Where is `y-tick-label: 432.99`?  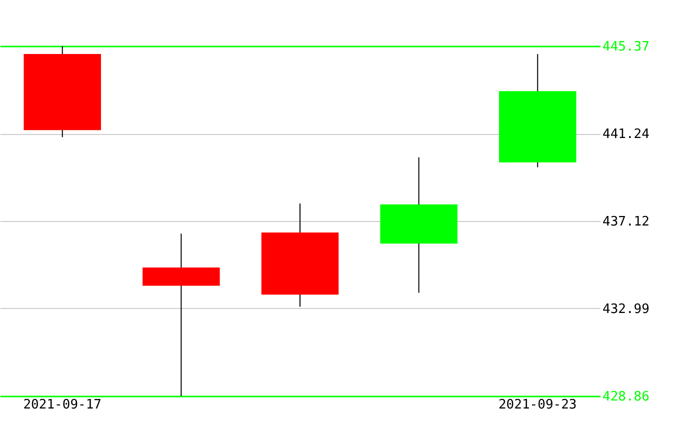 y-tick-label: 432.99 is located at coordinates (626, 309).